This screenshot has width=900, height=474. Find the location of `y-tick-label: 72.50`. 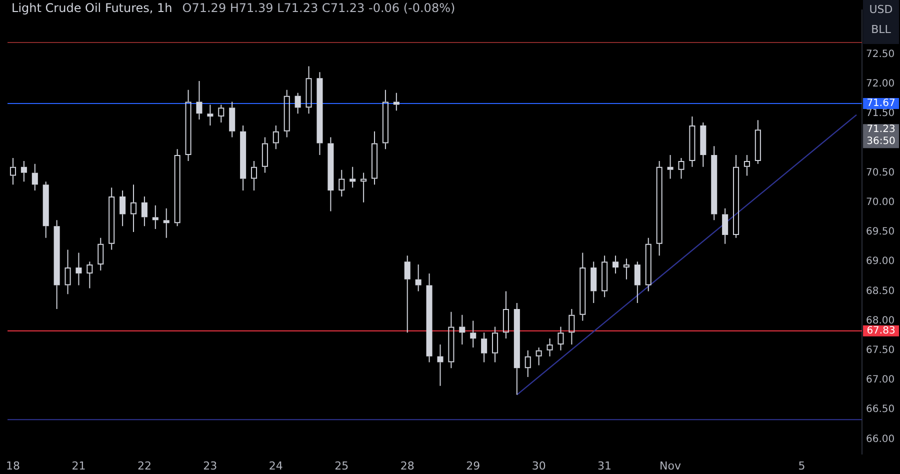

y-tick-label: 72.50 is located at coordinates (880, 54).